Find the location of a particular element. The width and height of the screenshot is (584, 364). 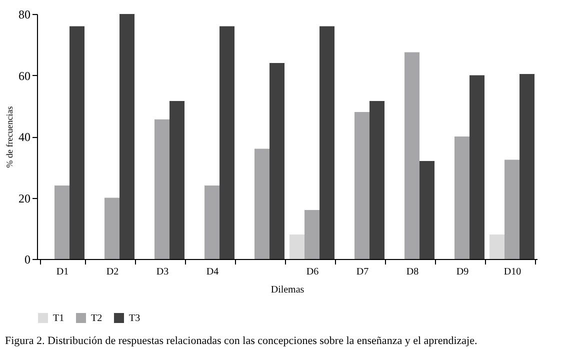

x-tick-label: D4 is located at coordinates (212, 272).